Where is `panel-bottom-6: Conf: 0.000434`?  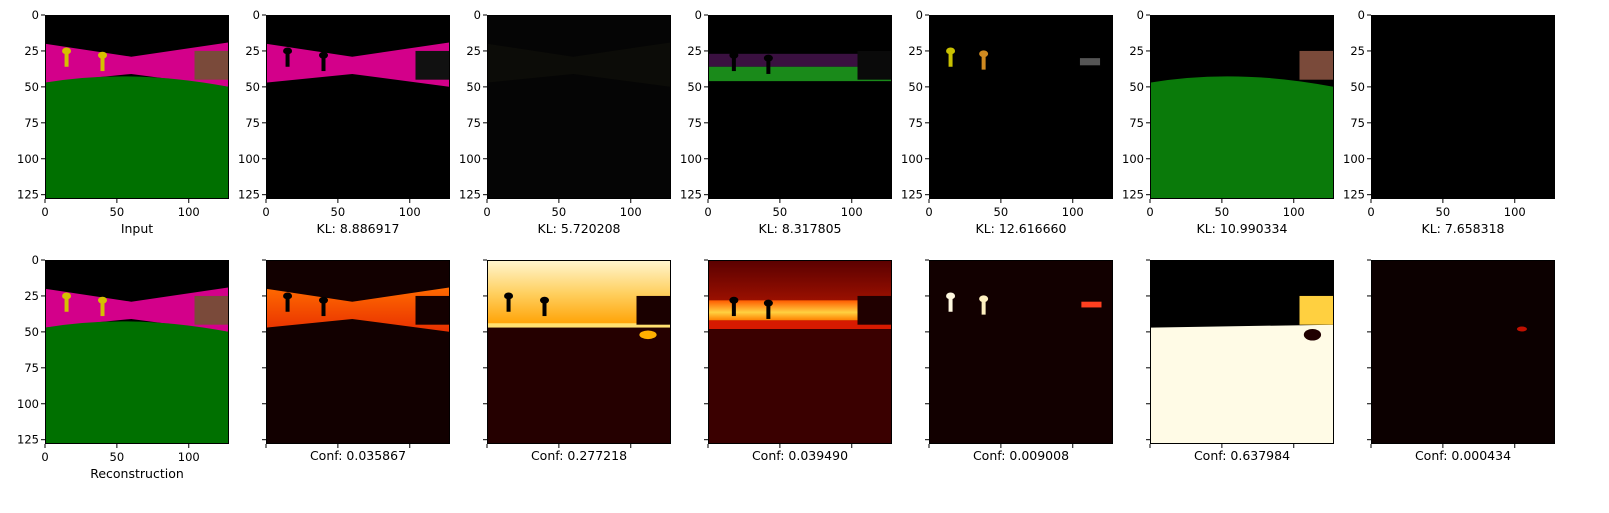
panel-bottom-6: Conf: 0.000434 is located at coordinates (1461, 361).